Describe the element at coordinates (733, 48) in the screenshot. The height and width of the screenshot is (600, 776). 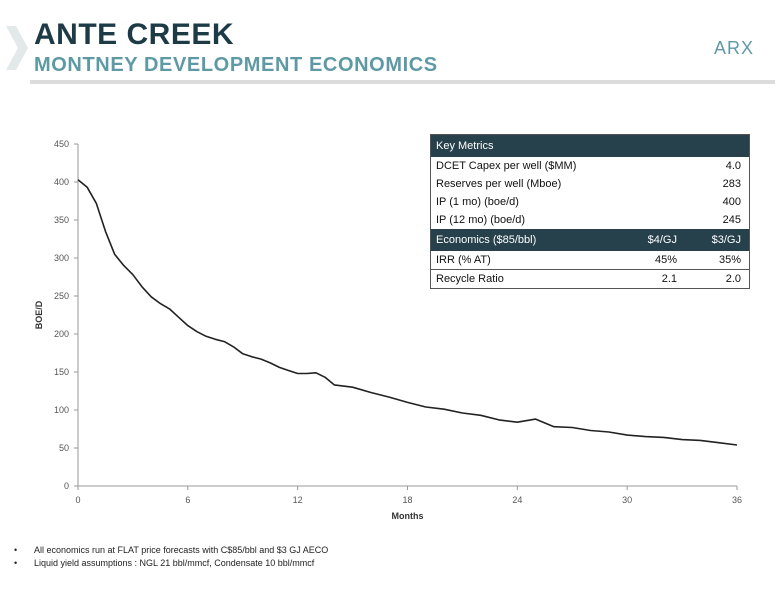
I see `company-logo: ARX` at that location.